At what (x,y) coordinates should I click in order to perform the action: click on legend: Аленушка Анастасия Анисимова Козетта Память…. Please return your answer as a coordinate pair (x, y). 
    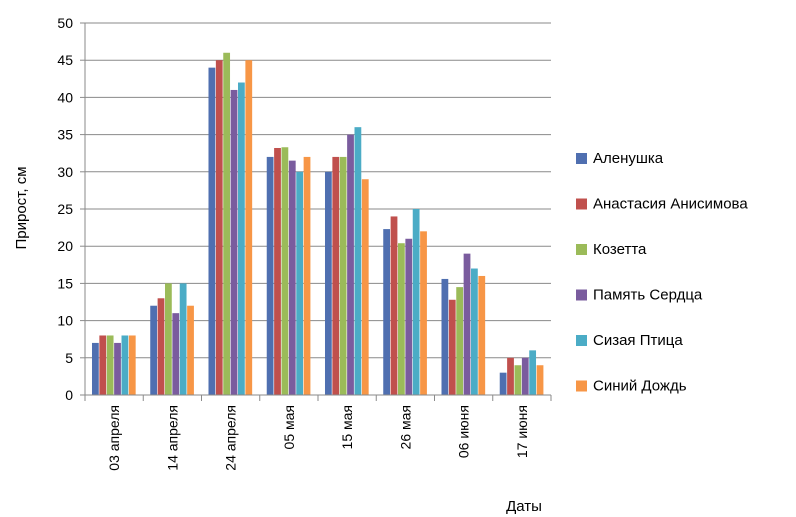
    Looking at the image, I should click on (662, 272).